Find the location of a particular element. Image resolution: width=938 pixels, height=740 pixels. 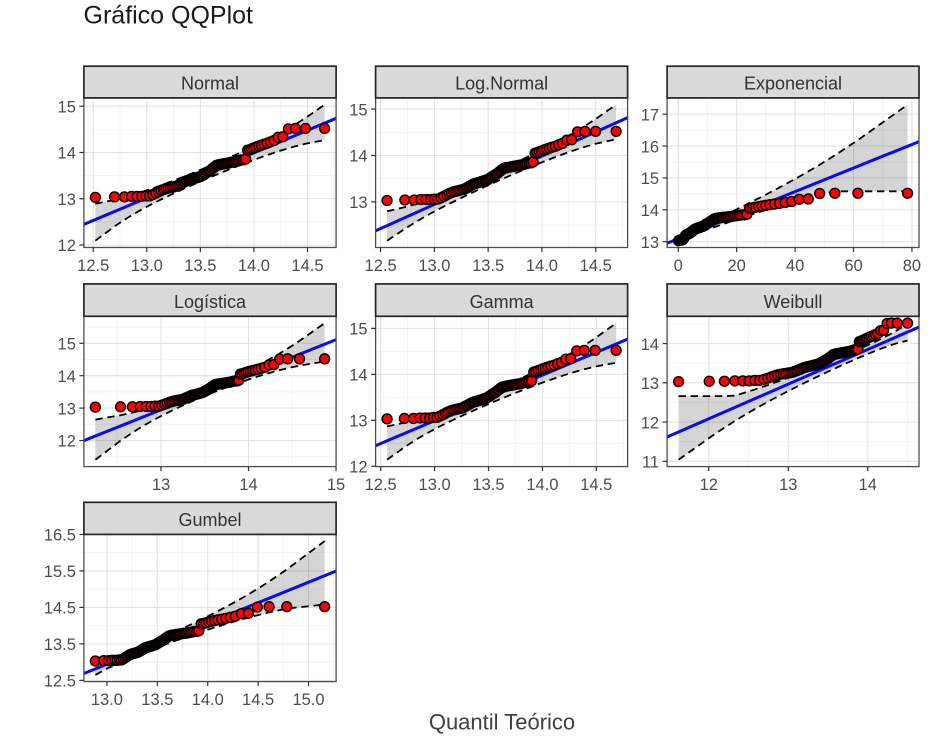

svg-text: Gráfico QQPlot is located at coordinates (169, 16).